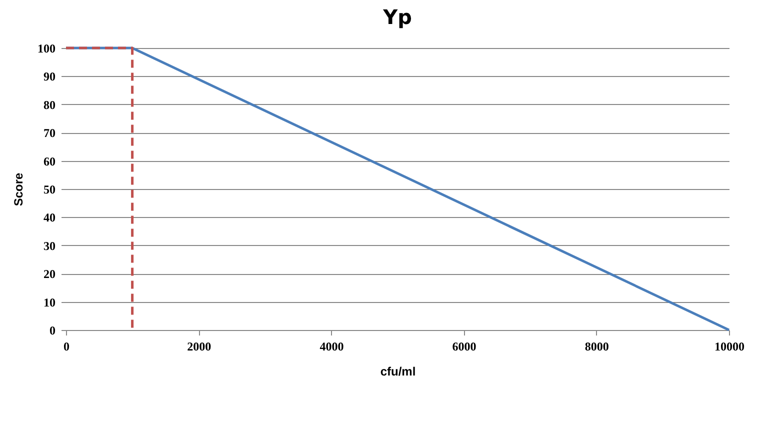  Describe the element at coordinates (50, 77) in the screenshot. I see `y-tick-label: 90` at that location.